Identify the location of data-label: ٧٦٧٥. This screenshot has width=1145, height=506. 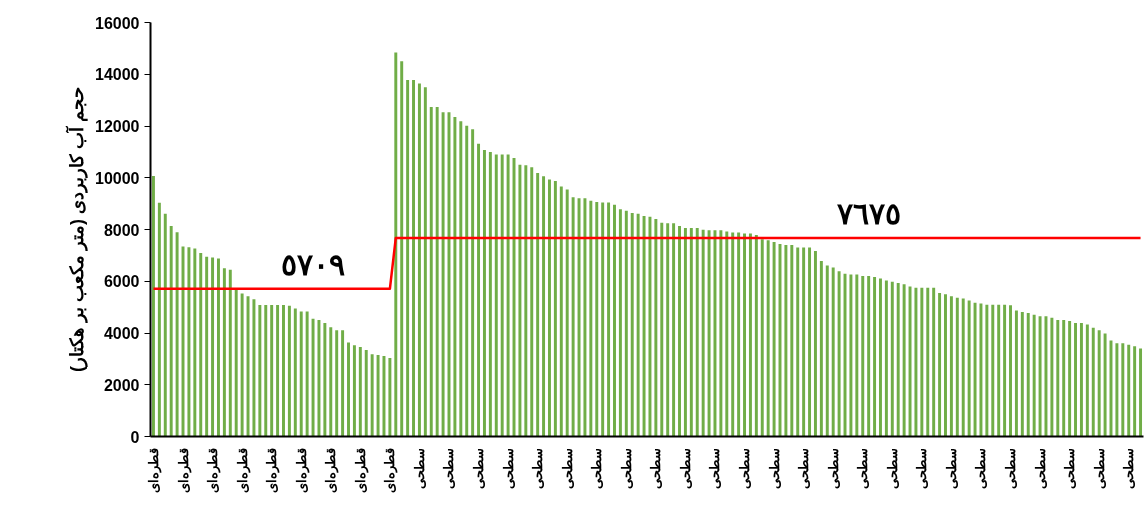
(868, 213).